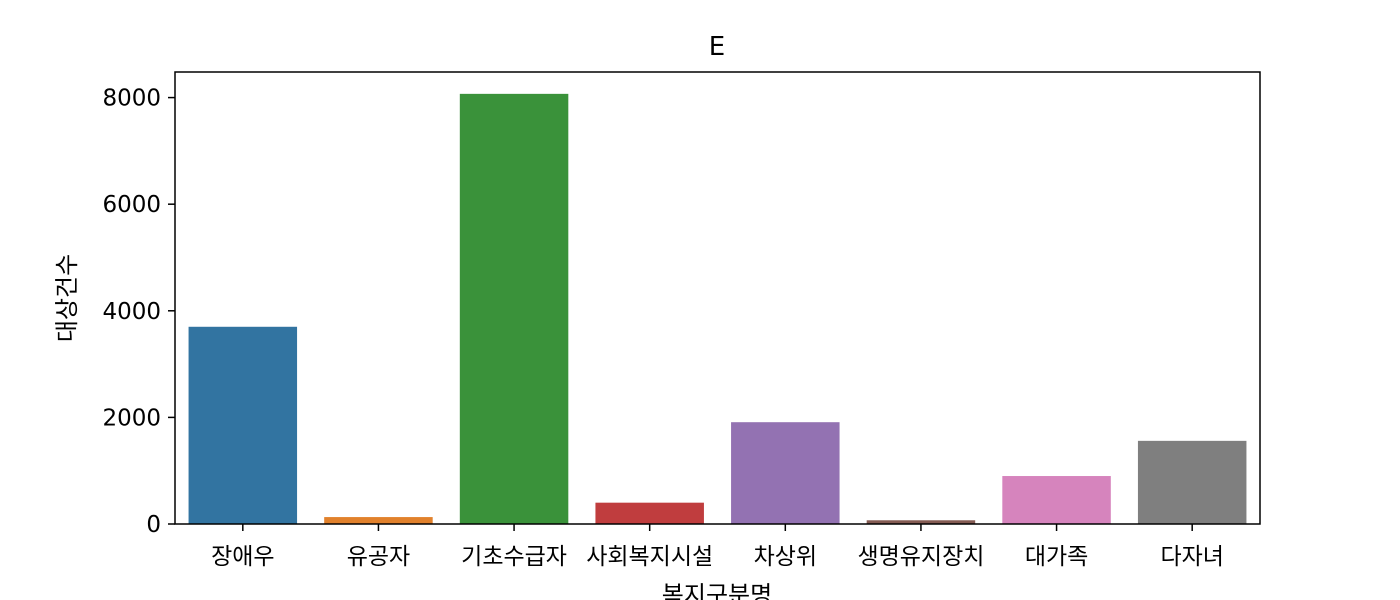  What do you see at coordinates (717, 547) in the screenshot?
I see `x-axis-ticks: 장애우 유공자 기초수급자 사회복지시설 차상위 생명유지장치 대가족 다자녀` at bounding box center [717, 547].